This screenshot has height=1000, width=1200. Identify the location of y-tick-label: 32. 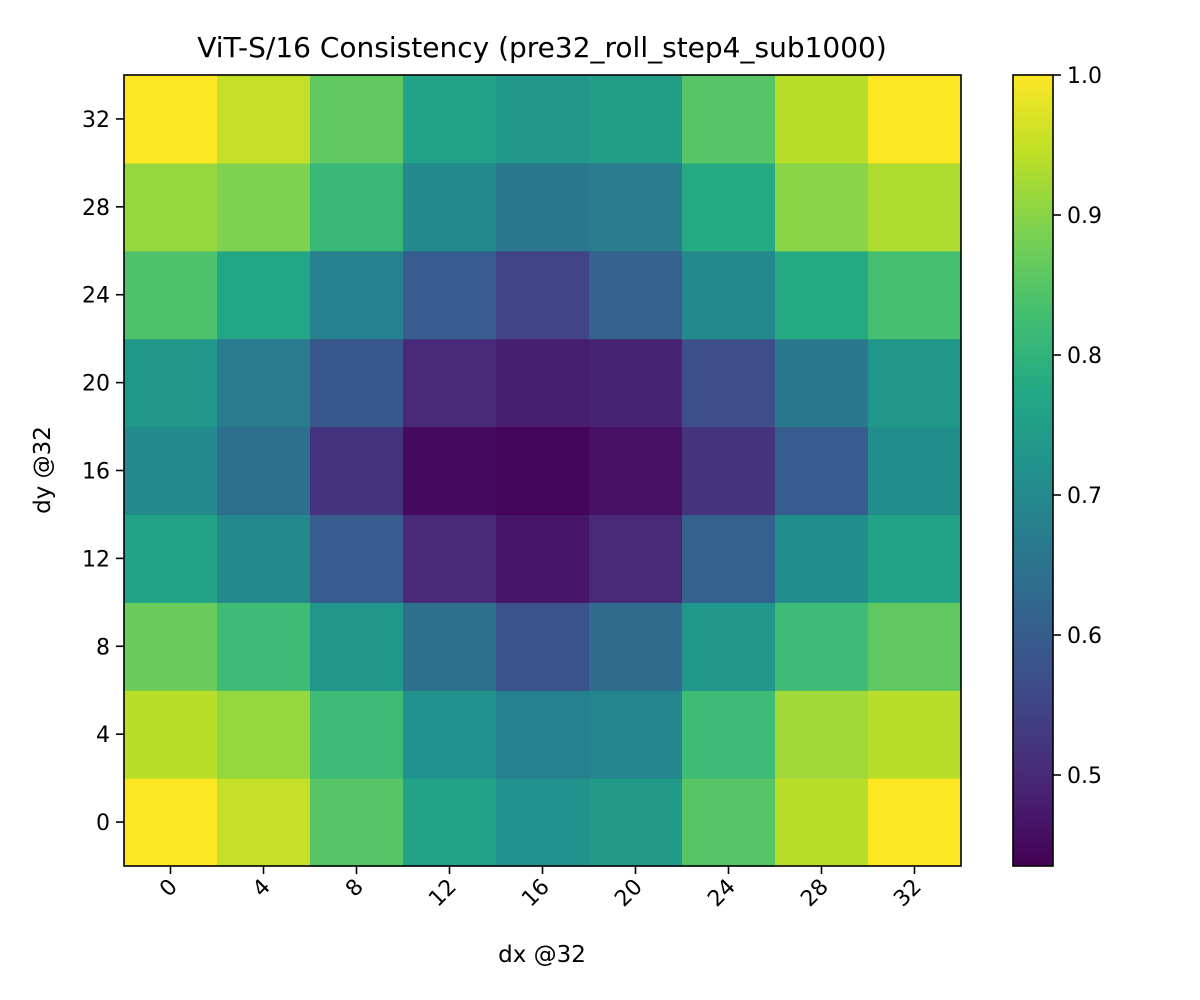
(96, 120).